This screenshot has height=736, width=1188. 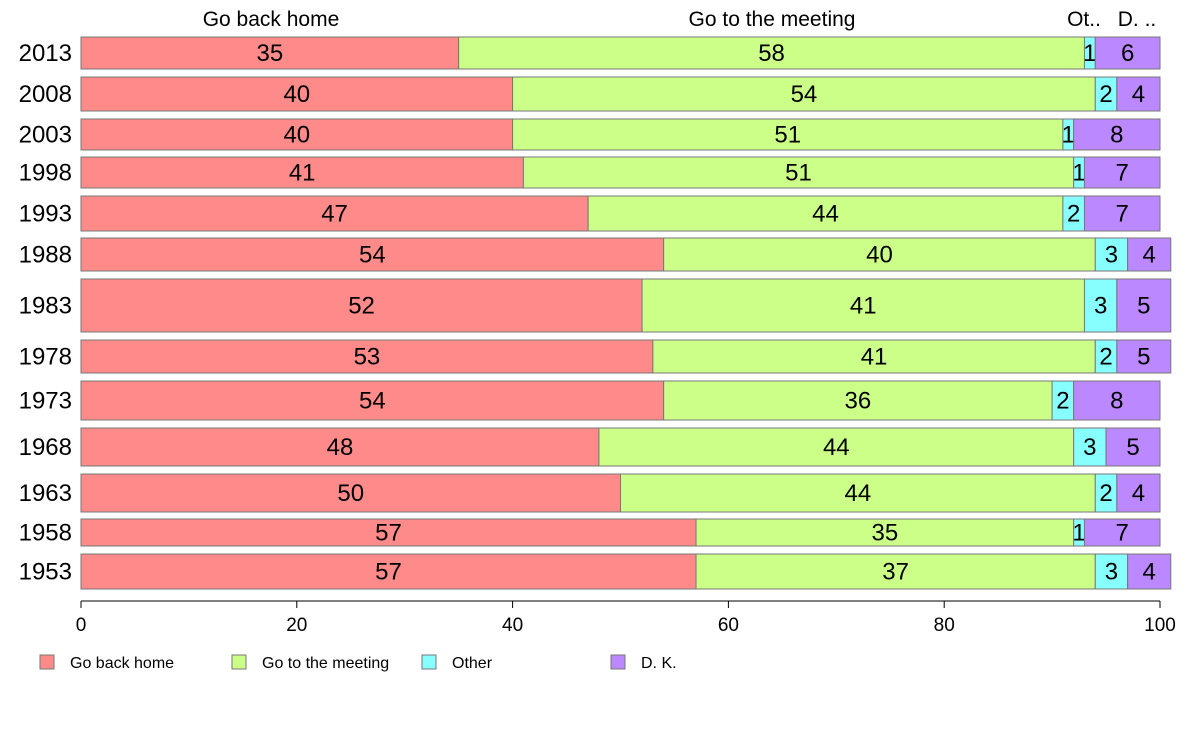 I want to click on column-header: Ot.., so click(x=1084, y=19).